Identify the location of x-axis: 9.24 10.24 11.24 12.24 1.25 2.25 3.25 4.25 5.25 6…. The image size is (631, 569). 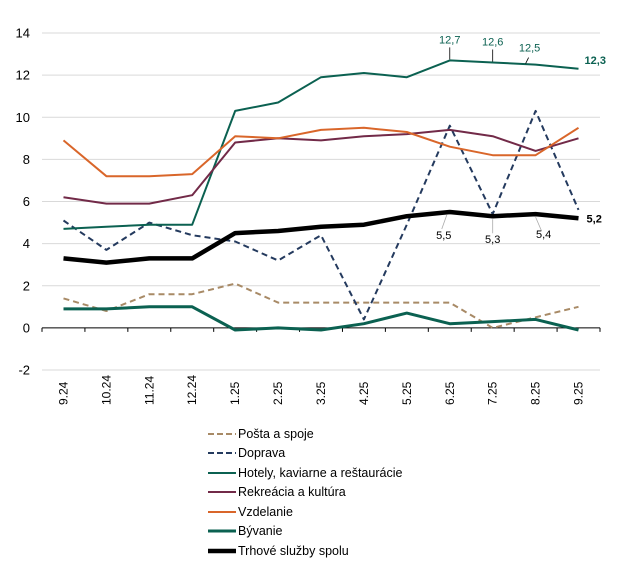
(321, 366).